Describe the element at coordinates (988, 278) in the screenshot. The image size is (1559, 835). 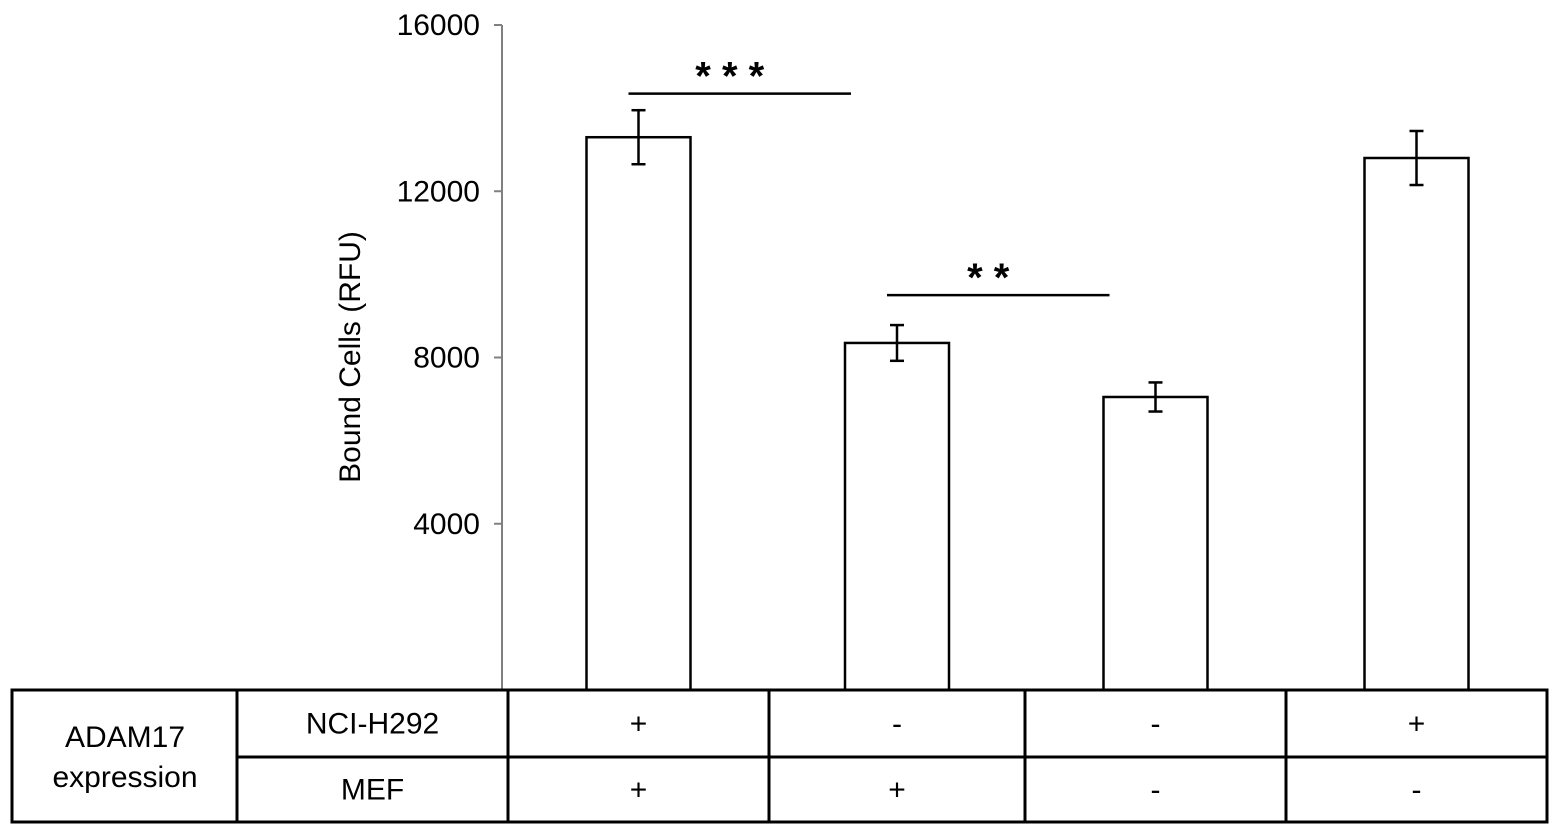
I see `significance-label-2: * *` at that location.